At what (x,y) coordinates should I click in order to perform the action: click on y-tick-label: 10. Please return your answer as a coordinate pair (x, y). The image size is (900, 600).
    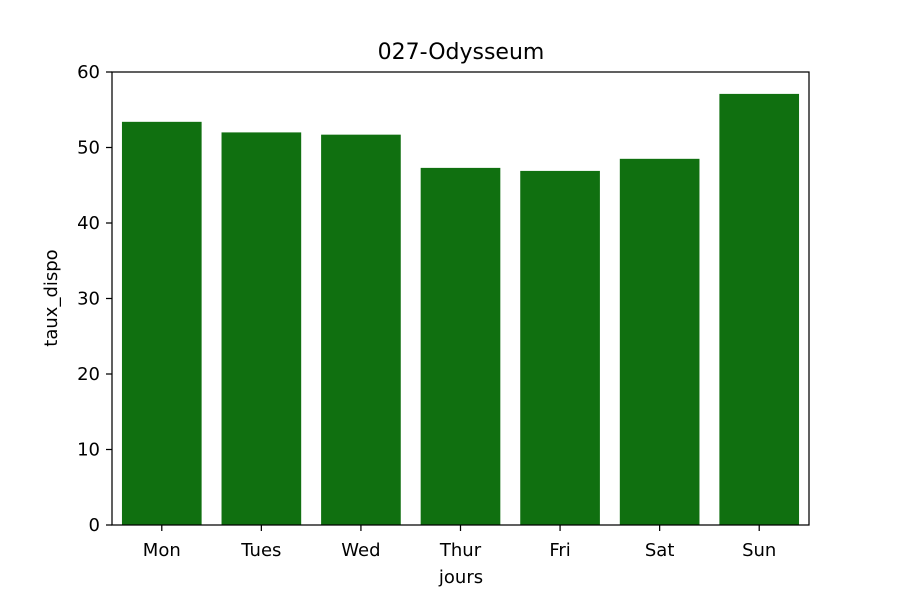
    Looking at the image, I should click on (88, 450).